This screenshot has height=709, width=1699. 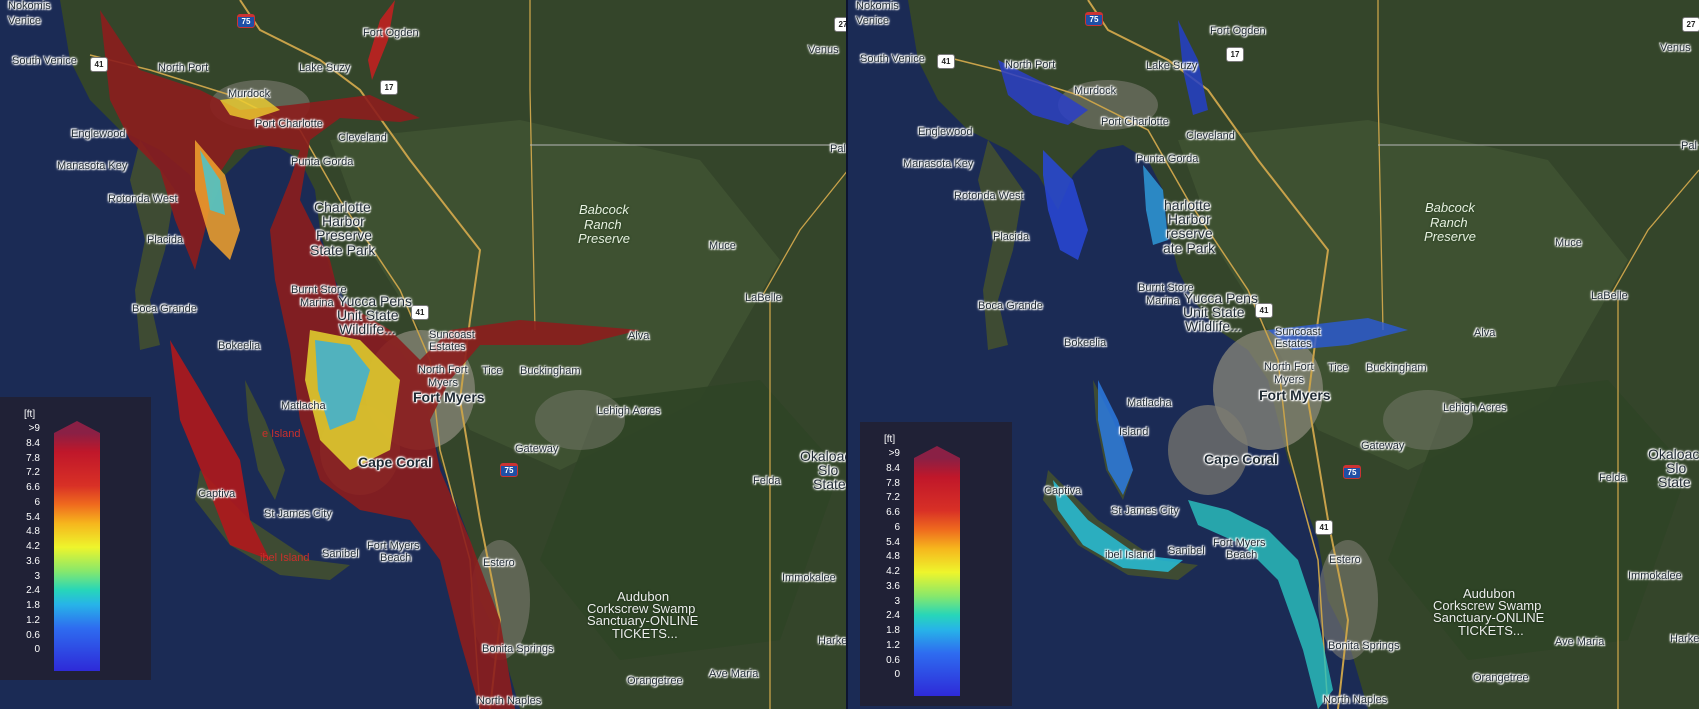 I want to click on place-label: Marina, so click(x=317, y=303).